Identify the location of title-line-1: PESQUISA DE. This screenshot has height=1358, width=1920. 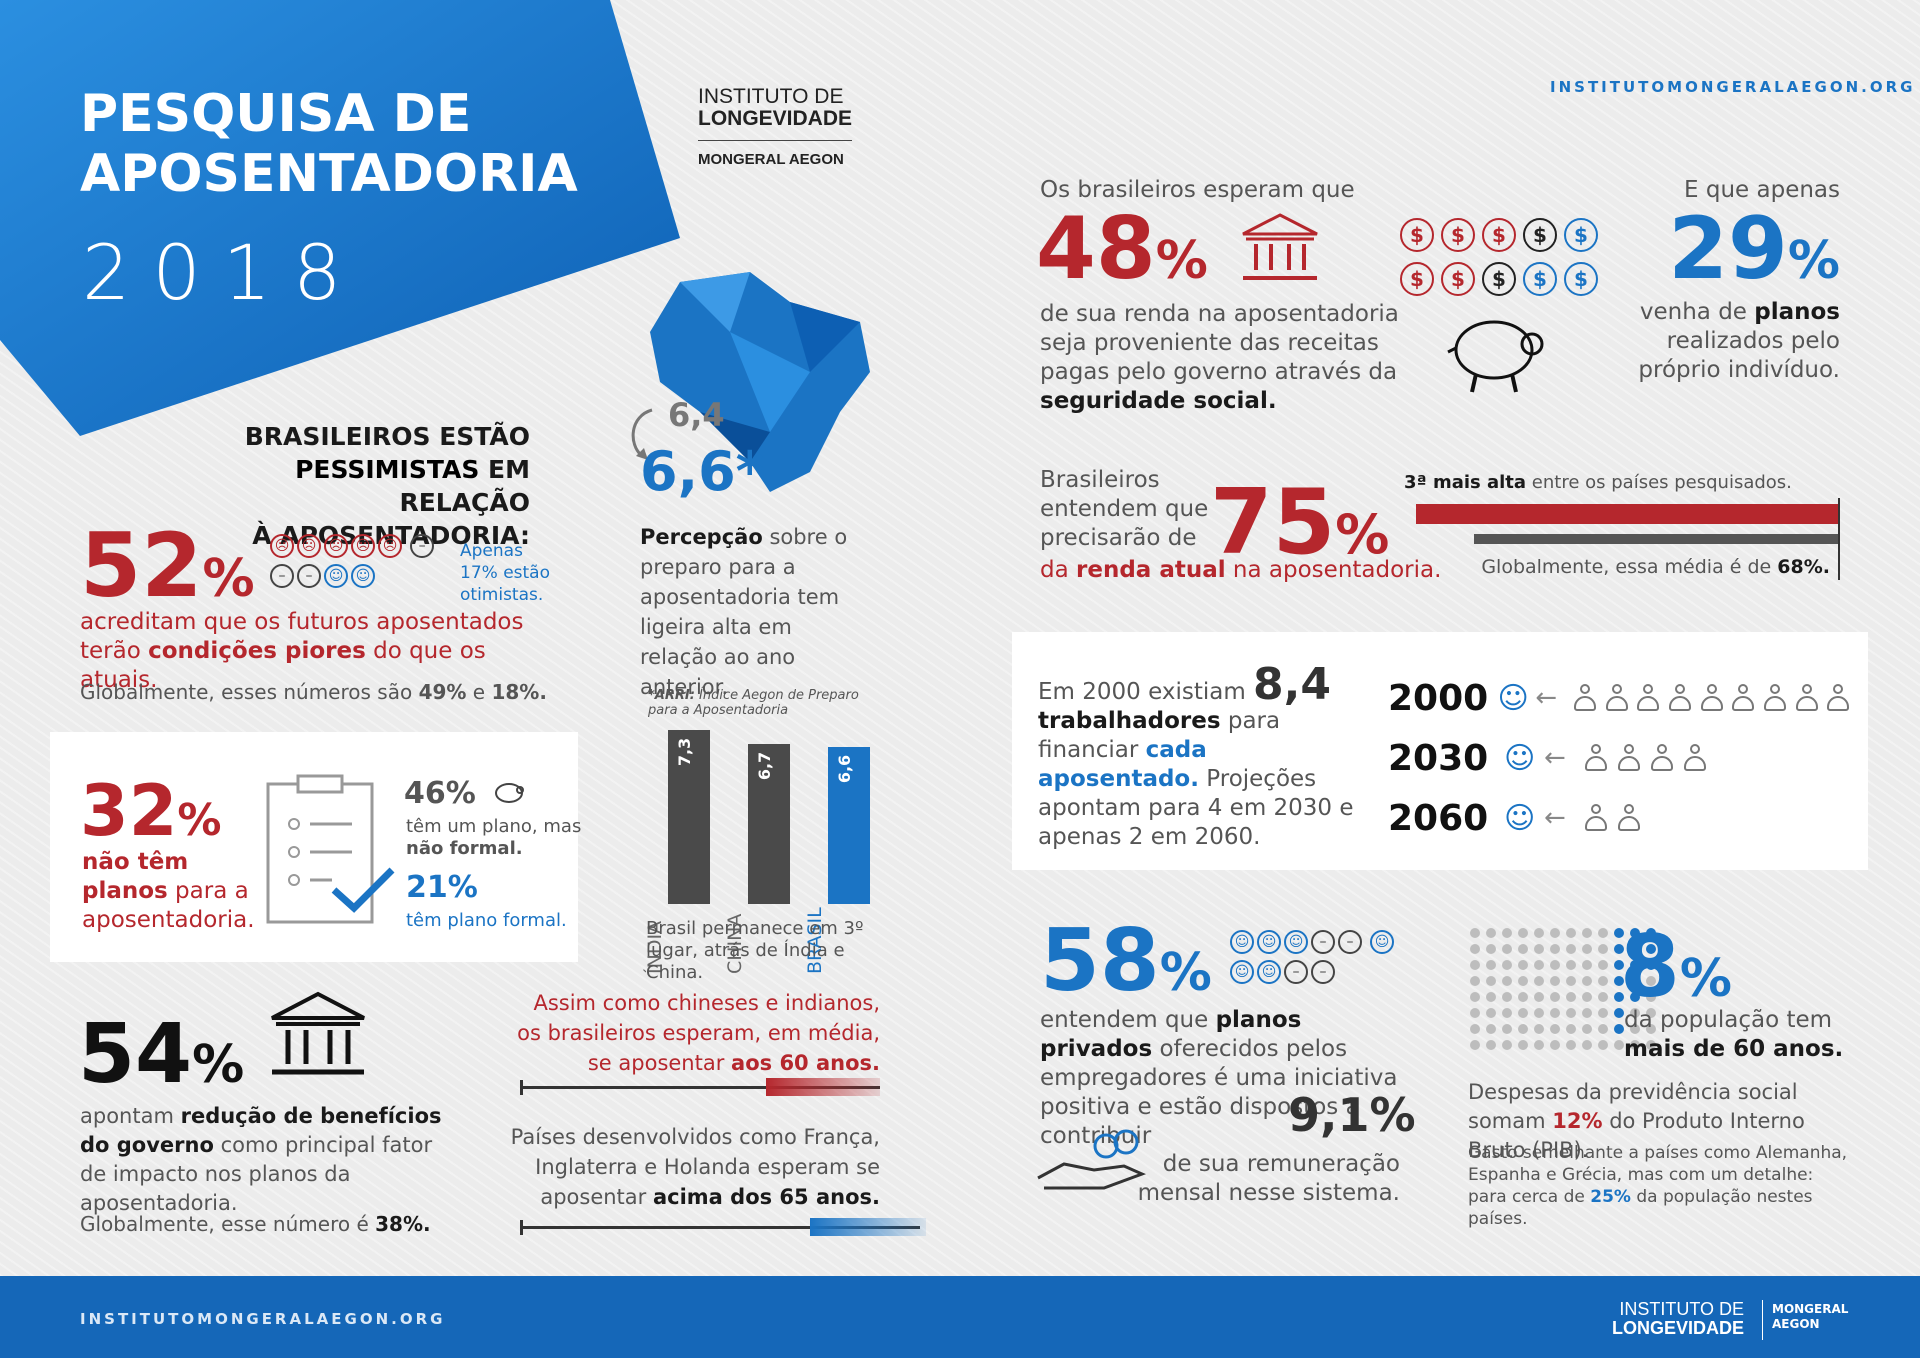
(276, 114).